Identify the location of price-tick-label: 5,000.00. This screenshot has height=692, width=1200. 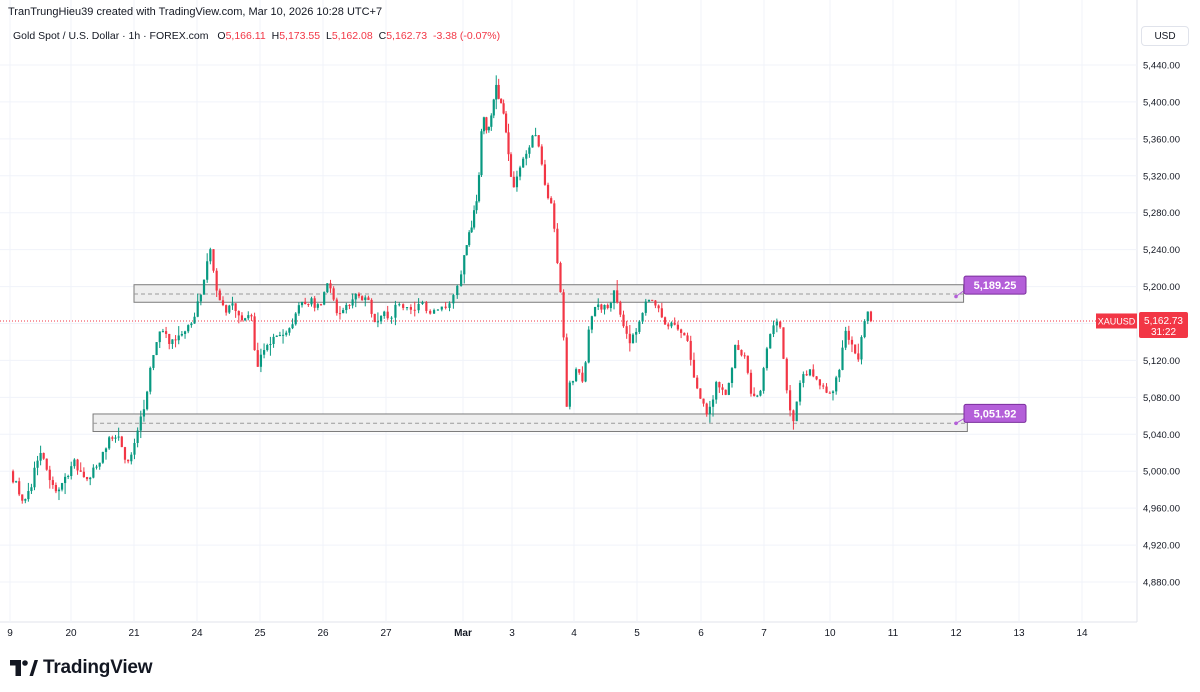
(1161, 472).